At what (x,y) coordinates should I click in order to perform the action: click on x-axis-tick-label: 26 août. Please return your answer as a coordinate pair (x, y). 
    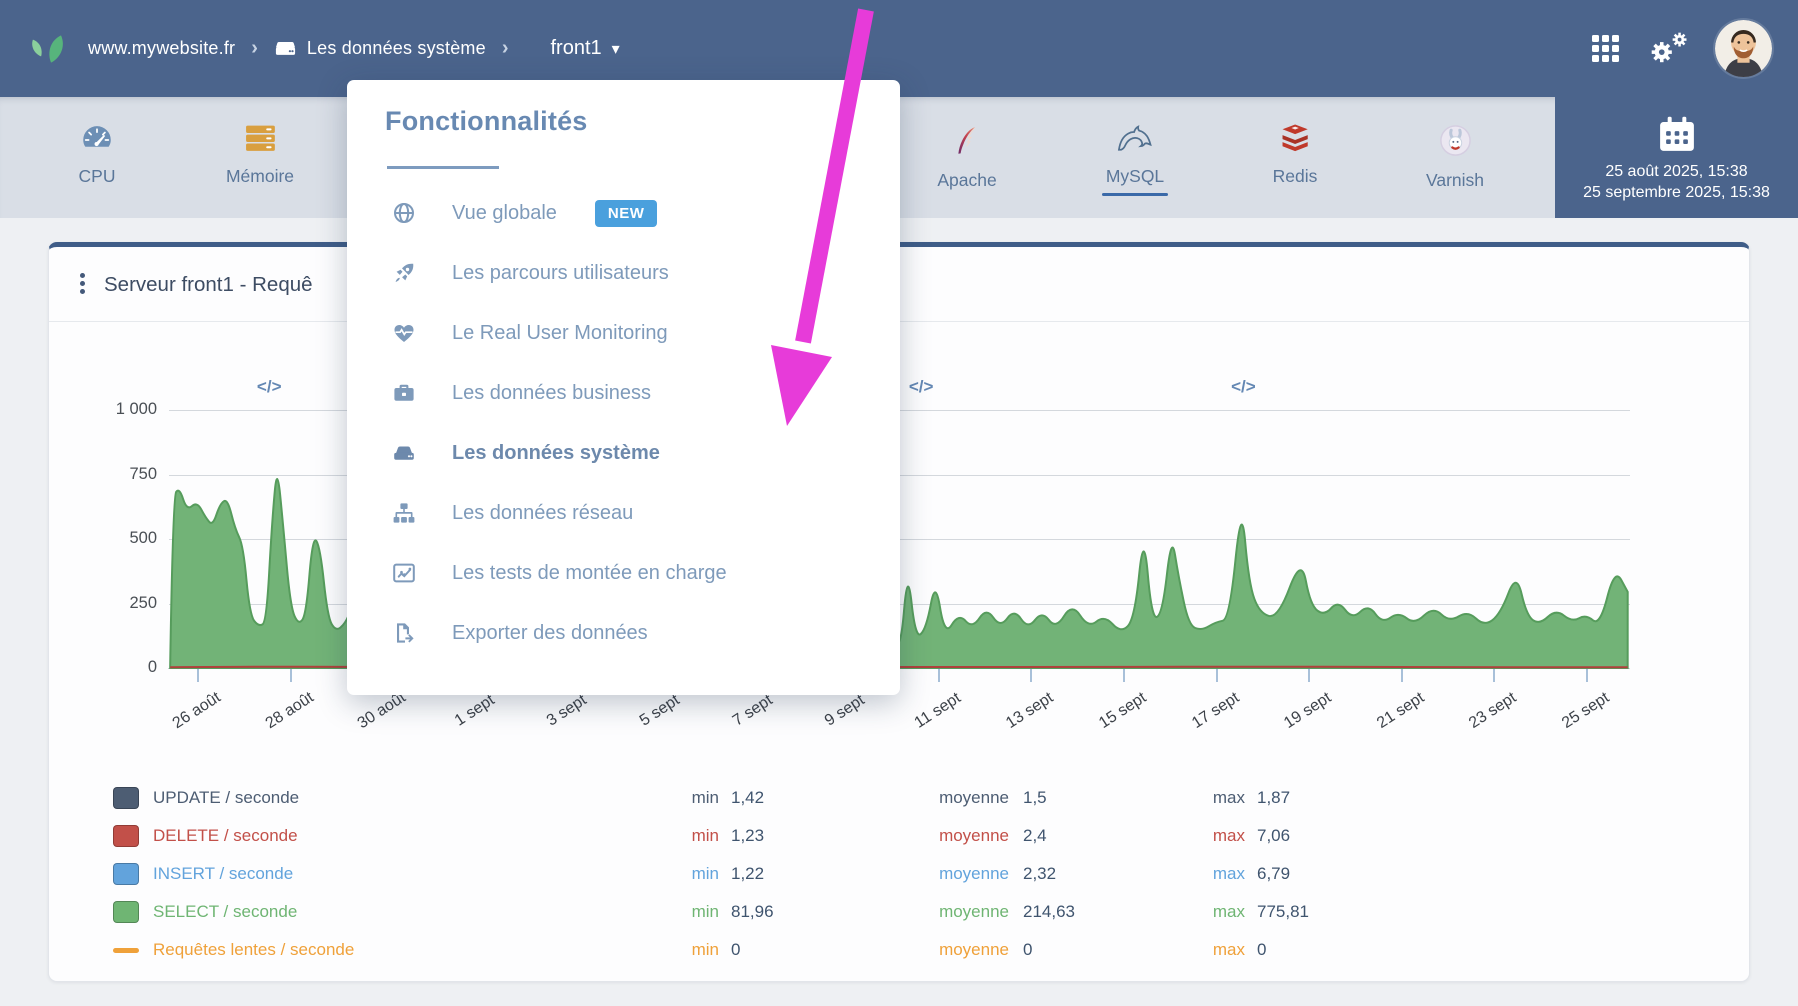
    Looking at the image, I should click on (196, 710).